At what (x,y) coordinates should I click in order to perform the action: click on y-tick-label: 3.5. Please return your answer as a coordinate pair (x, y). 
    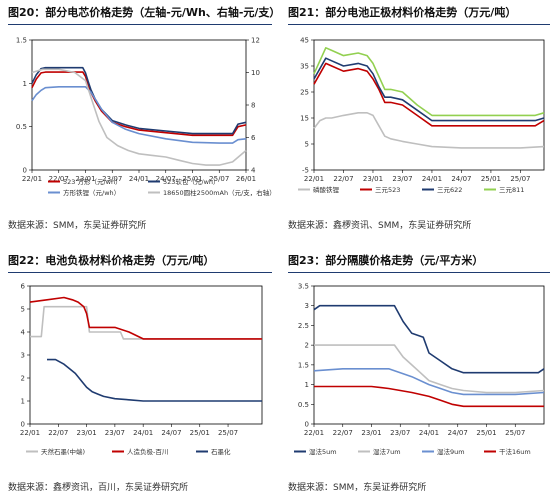
    Looking at the image, I should click on (303, 287).